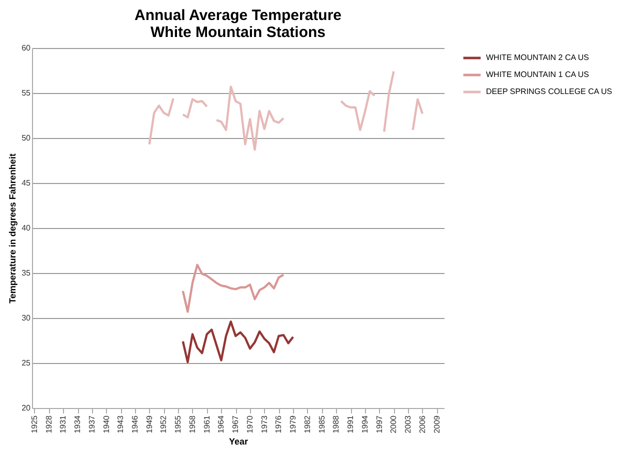 This screenshot has width=617, height=452. What do you see at coordinates (27, 228) in the screenshot?
I see `y-tick-label: 40` at bounding box center [27, 228].